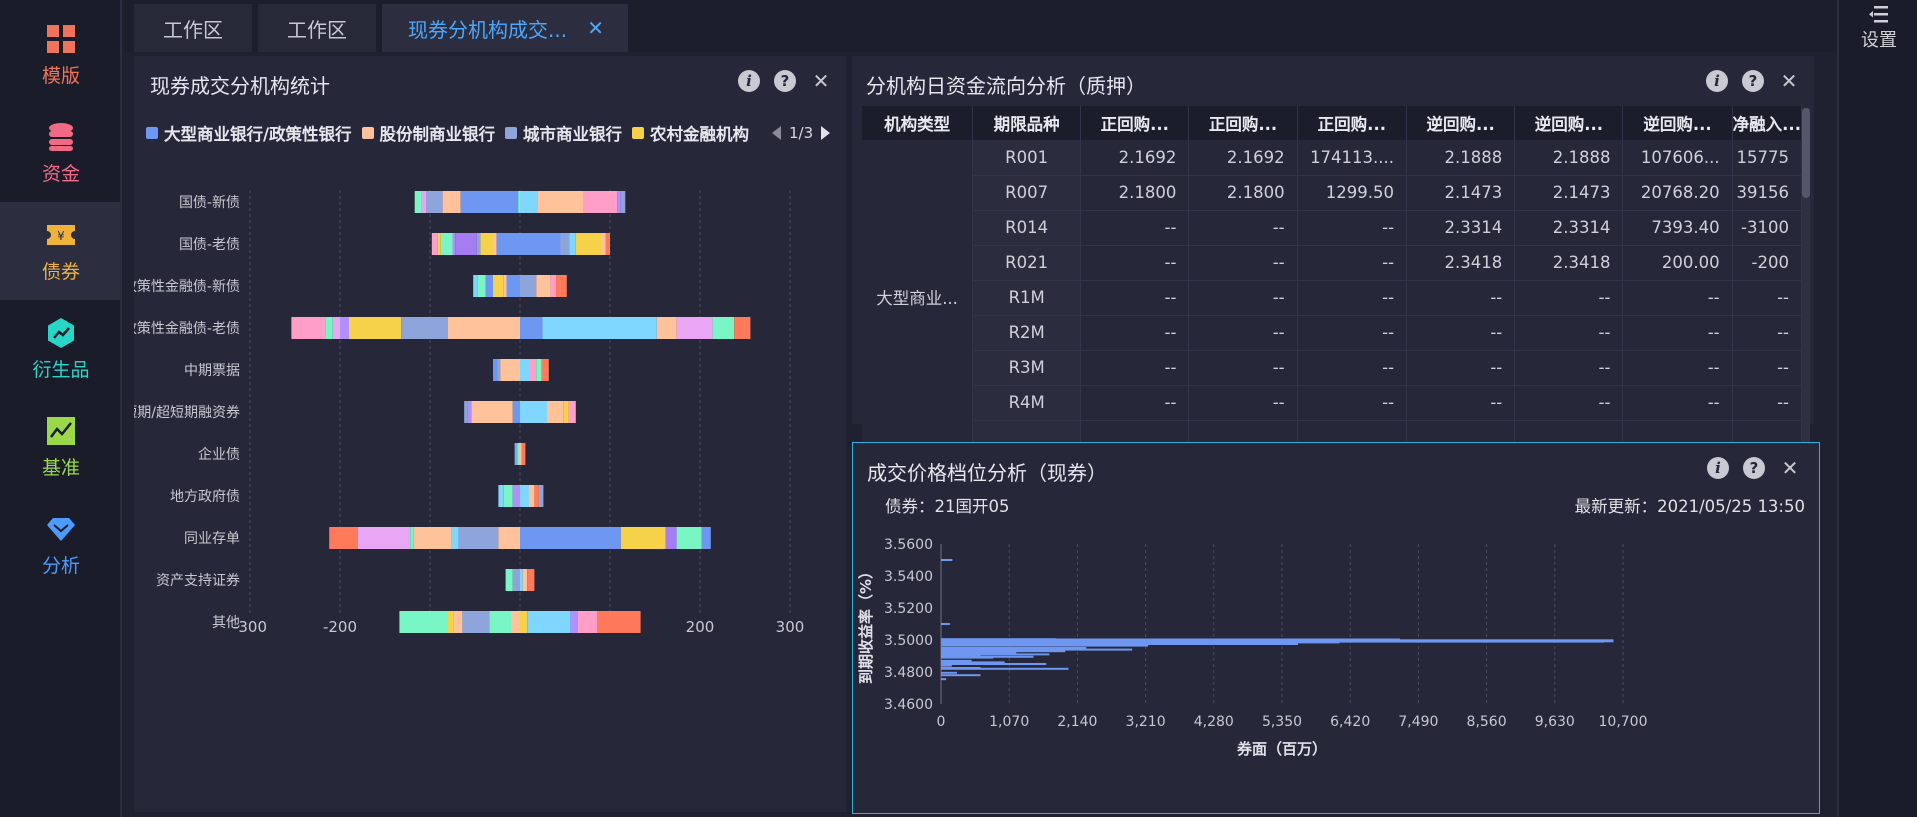 The height and width of the screenshot is (817, 1917). Describe the element at coordinates (61, 447) in the screenshot. I see `nav-item-benchmark: 基准` at that location.